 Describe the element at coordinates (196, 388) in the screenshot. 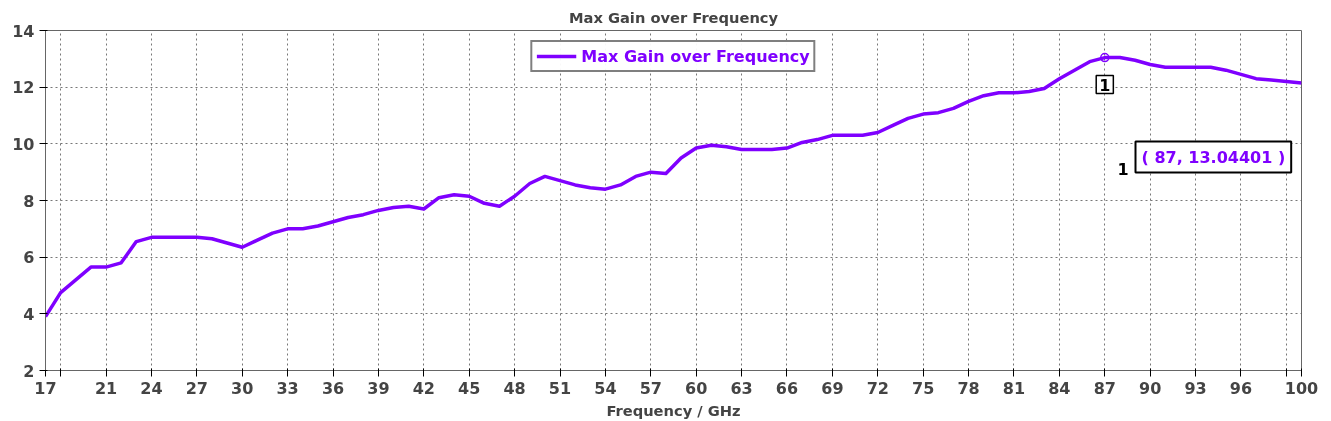

I see `x-tick-label: 27` at that location.